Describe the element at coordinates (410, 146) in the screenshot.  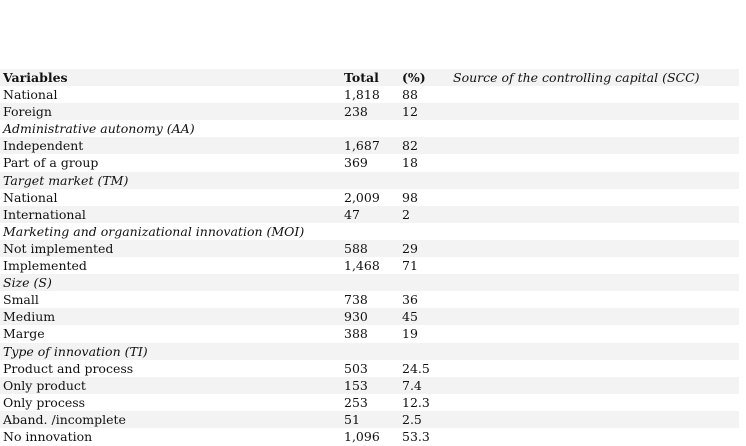
I see `percent-cell: 82` at that location.